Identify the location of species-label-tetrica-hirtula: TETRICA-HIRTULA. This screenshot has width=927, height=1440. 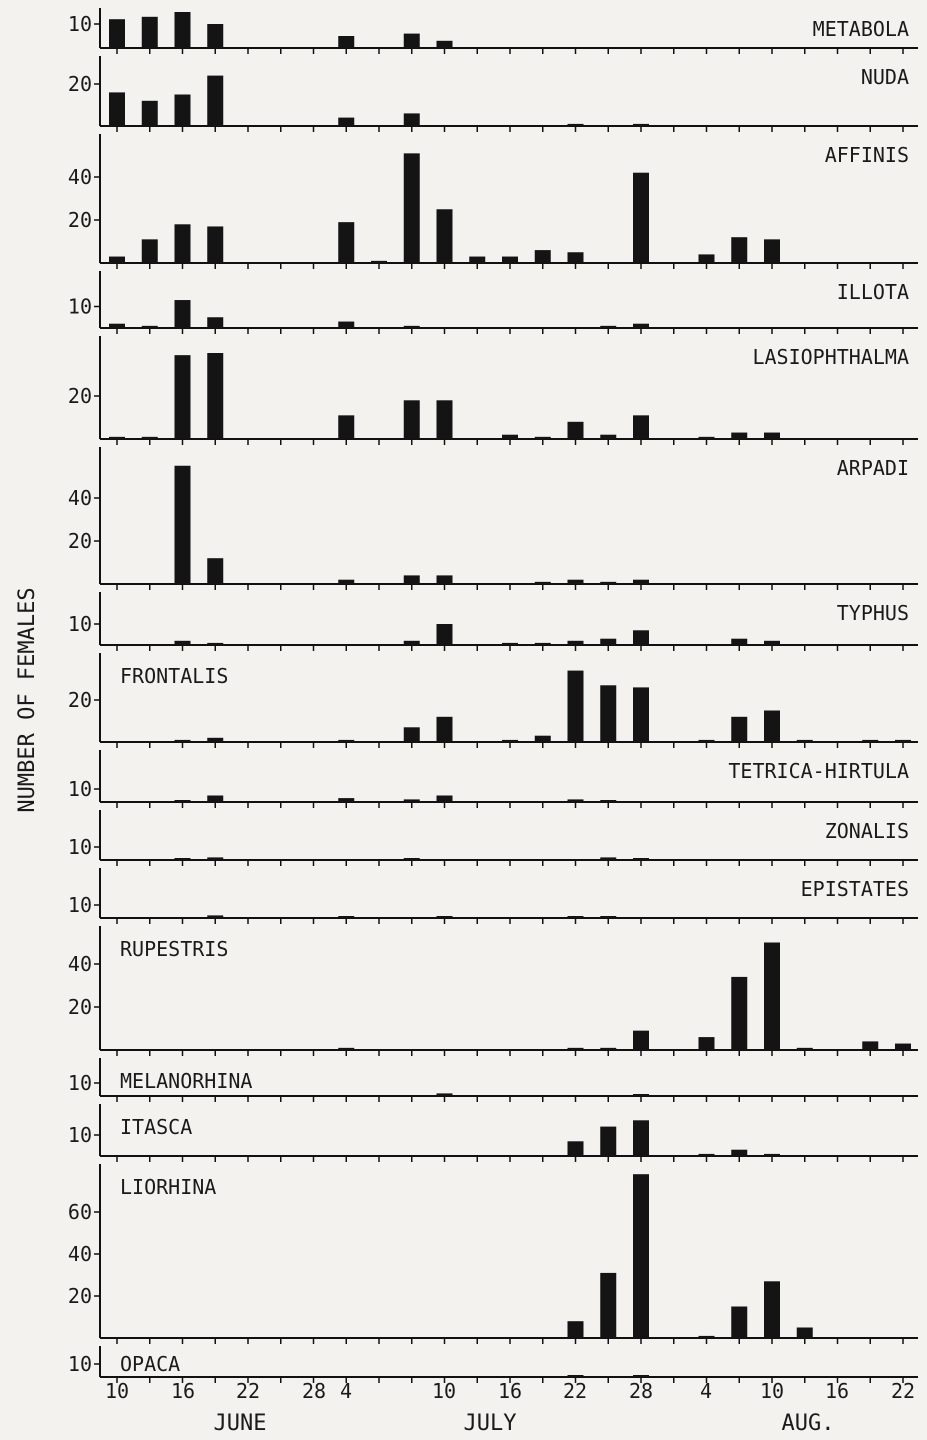
(818, 771).